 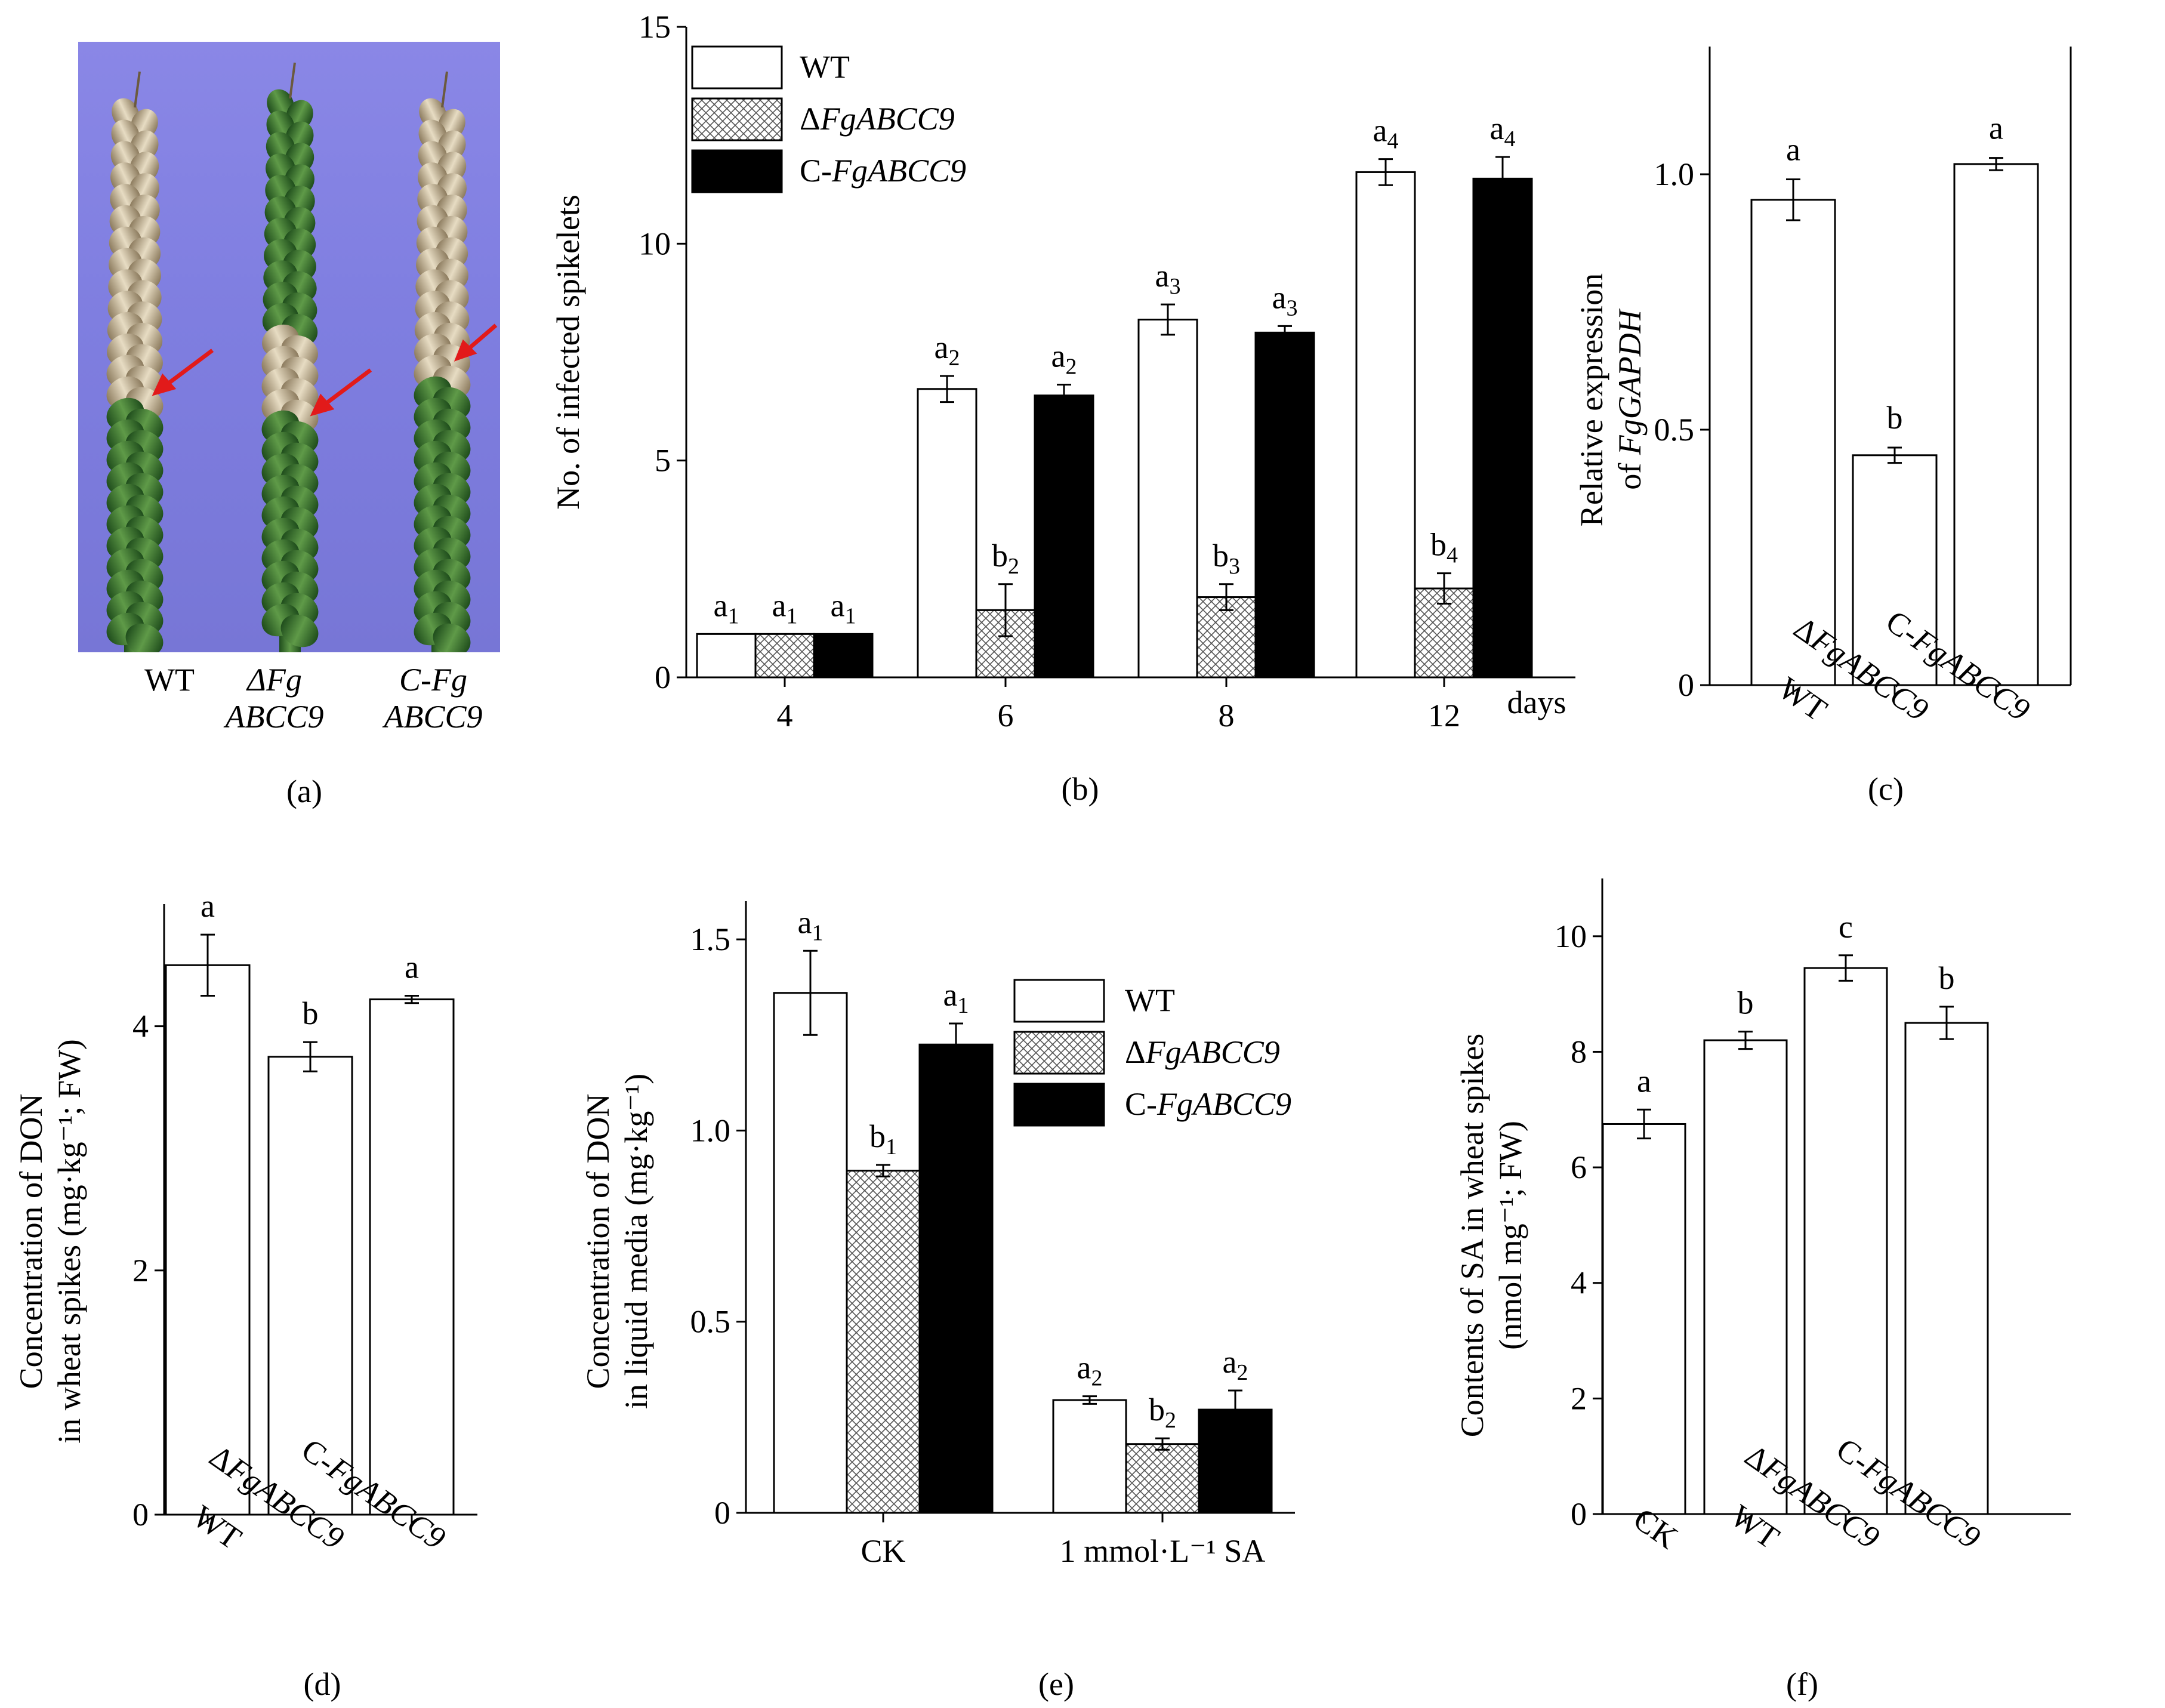 I want to click on chart-e-letter-c-fgabcc9-1-mmol-l-sa: a2, so click(x=1235, y=1365).